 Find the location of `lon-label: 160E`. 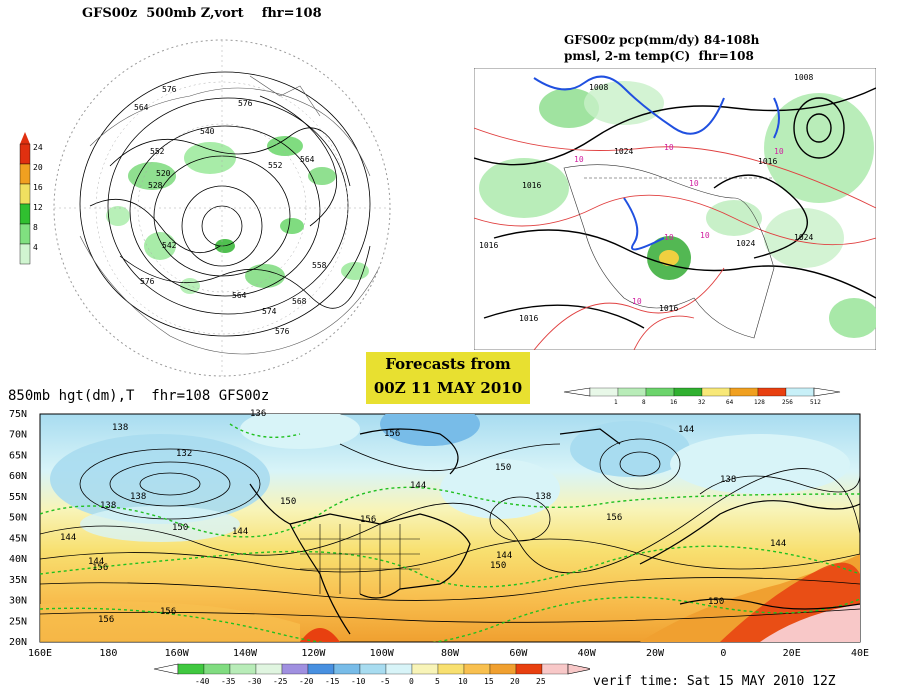

lon-label: 160E is located at coordinates (40, 653).